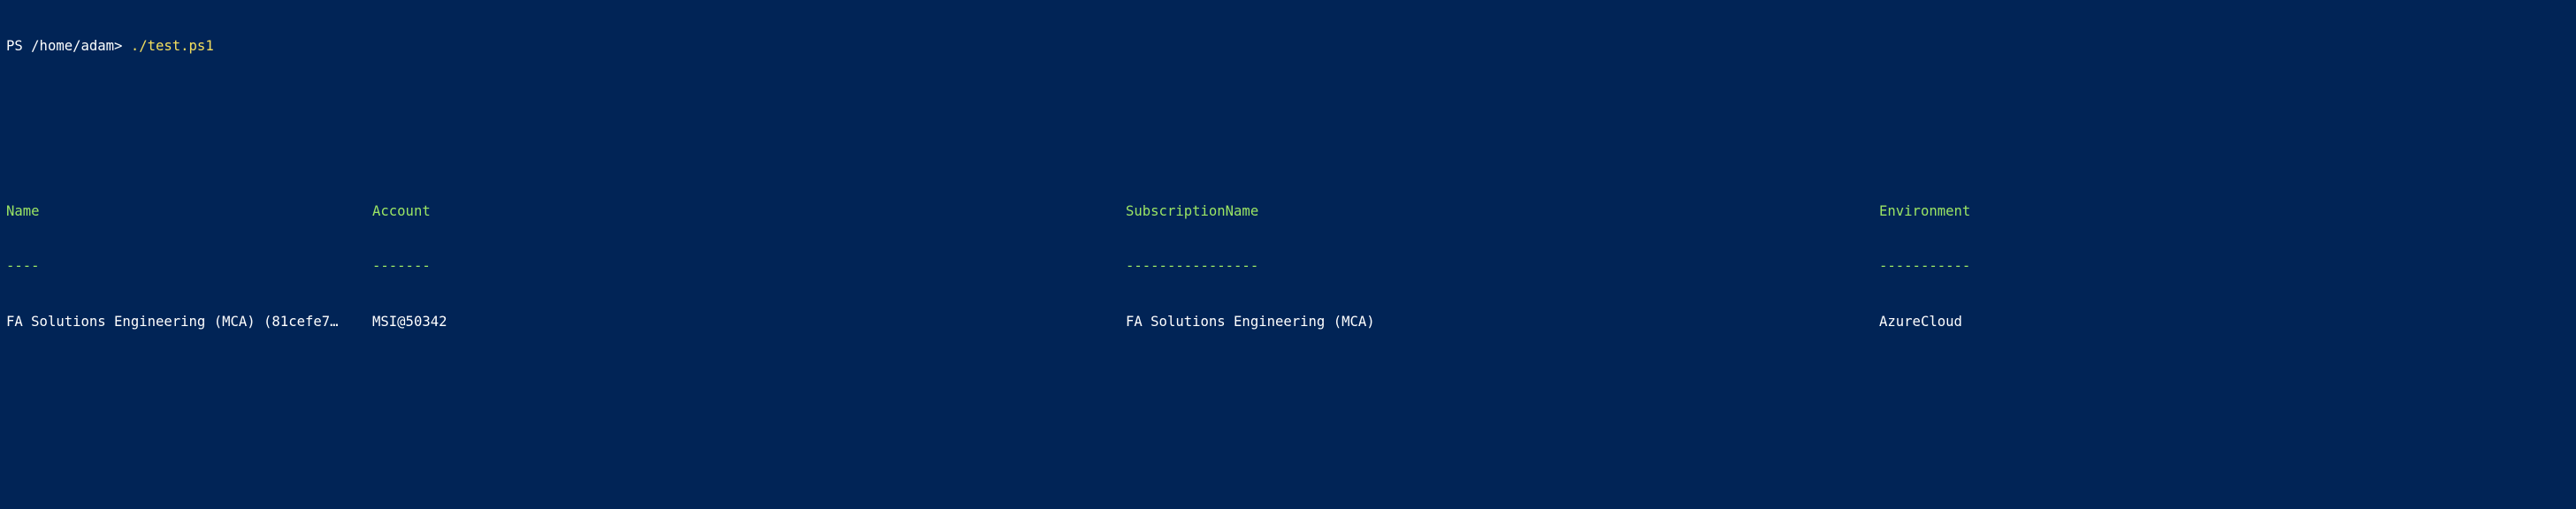  I want to click on table-cell: AzureCloud, so click(1921, 321).